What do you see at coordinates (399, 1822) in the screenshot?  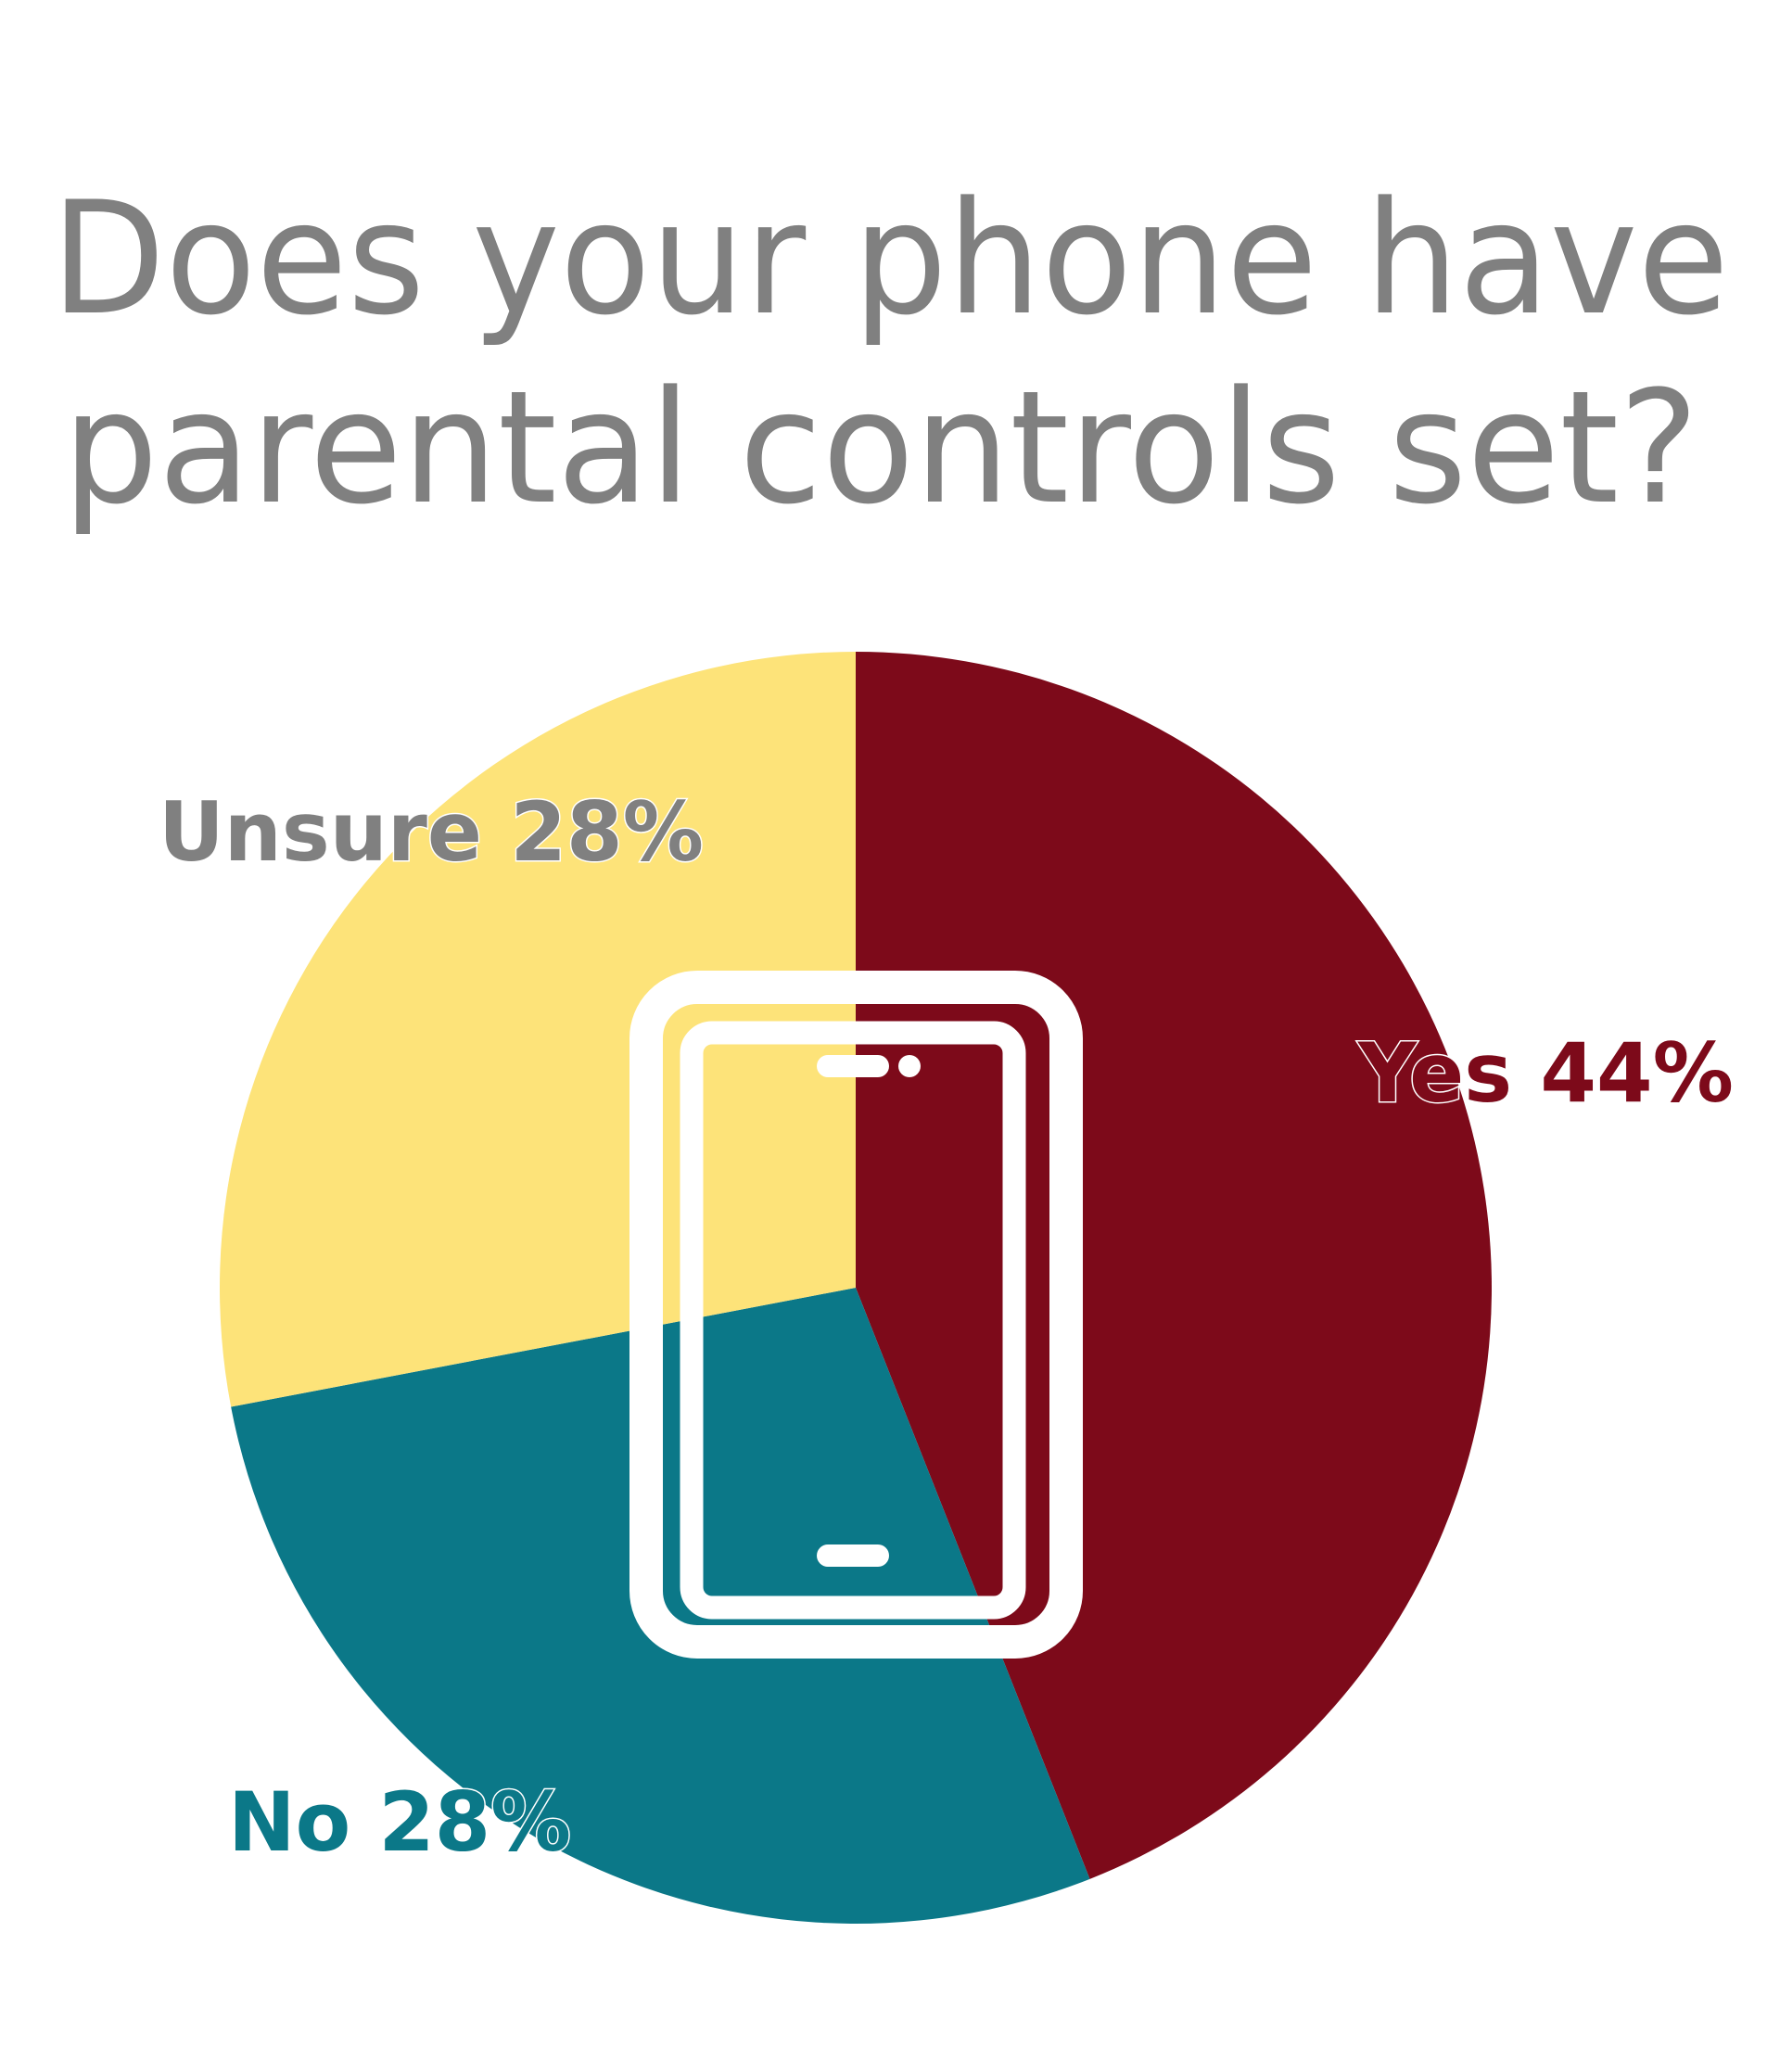 I see `slice-label-no: No 28%` at bounding box center [399, 1822].